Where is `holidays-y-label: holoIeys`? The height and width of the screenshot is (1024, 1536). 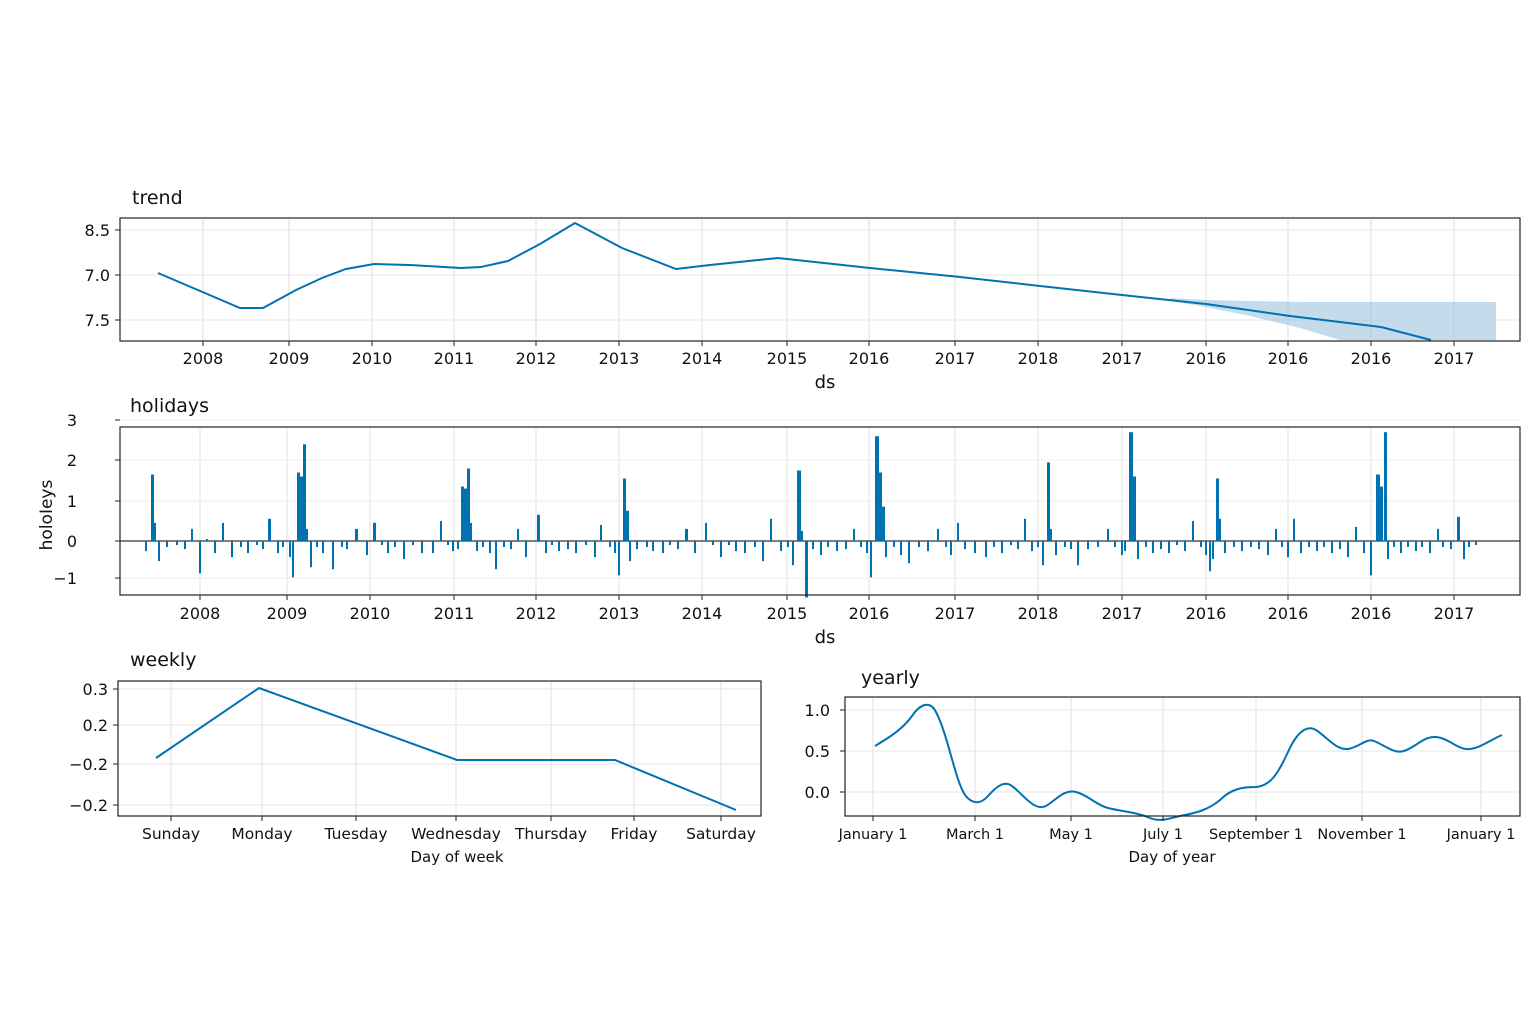 holidays-y-label: holoIeys is located at coordinates (47, 515).